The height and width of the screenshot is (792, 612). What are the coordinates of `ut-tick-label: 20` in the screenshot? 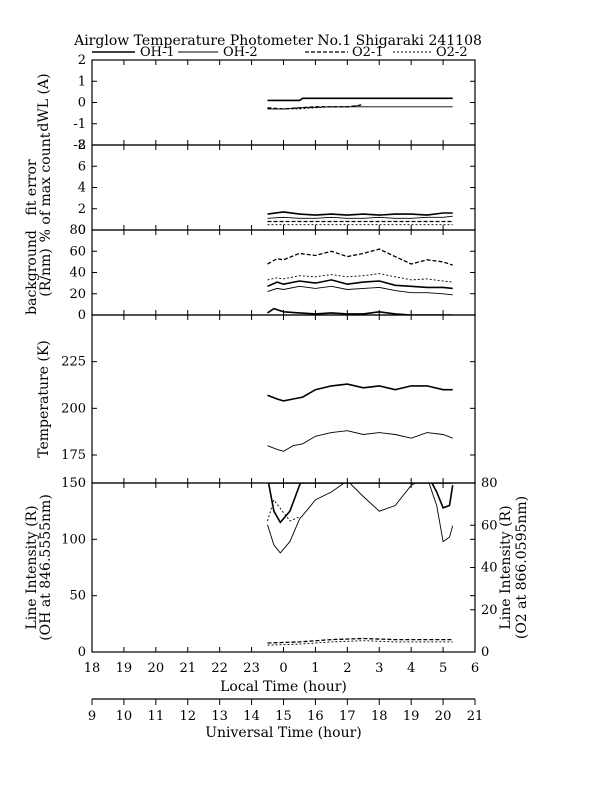 It's located at (443, 716).